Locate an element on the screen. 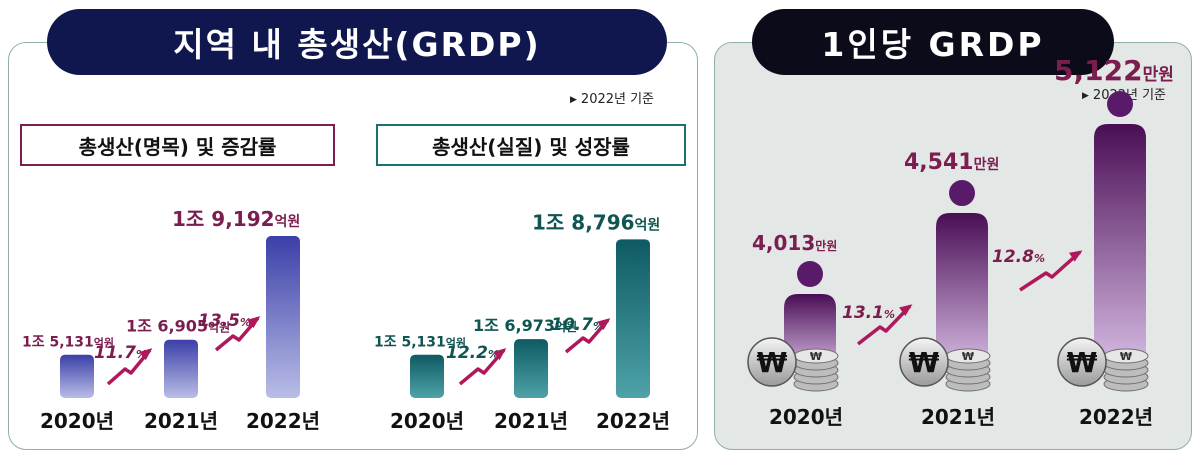 The width and height of the screenshot is (1200, 459). nominal-value-label: 1조 6,905억원 is located at coordinates (178, 326).